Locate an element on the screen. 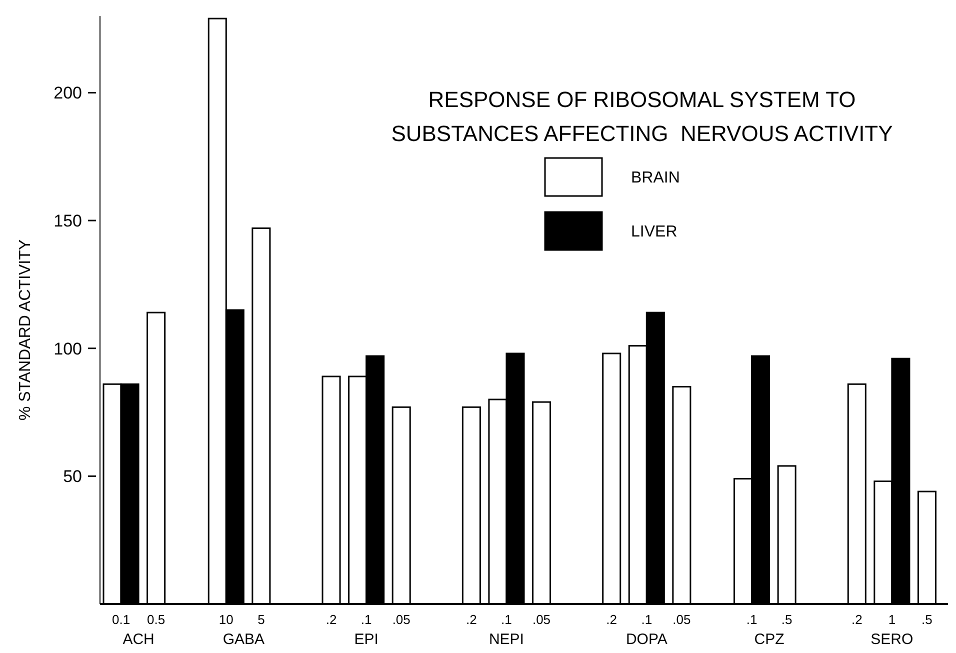 The width and height of the screenshot is (956, 653). text: DOPA is located at coordinates (647, 639).